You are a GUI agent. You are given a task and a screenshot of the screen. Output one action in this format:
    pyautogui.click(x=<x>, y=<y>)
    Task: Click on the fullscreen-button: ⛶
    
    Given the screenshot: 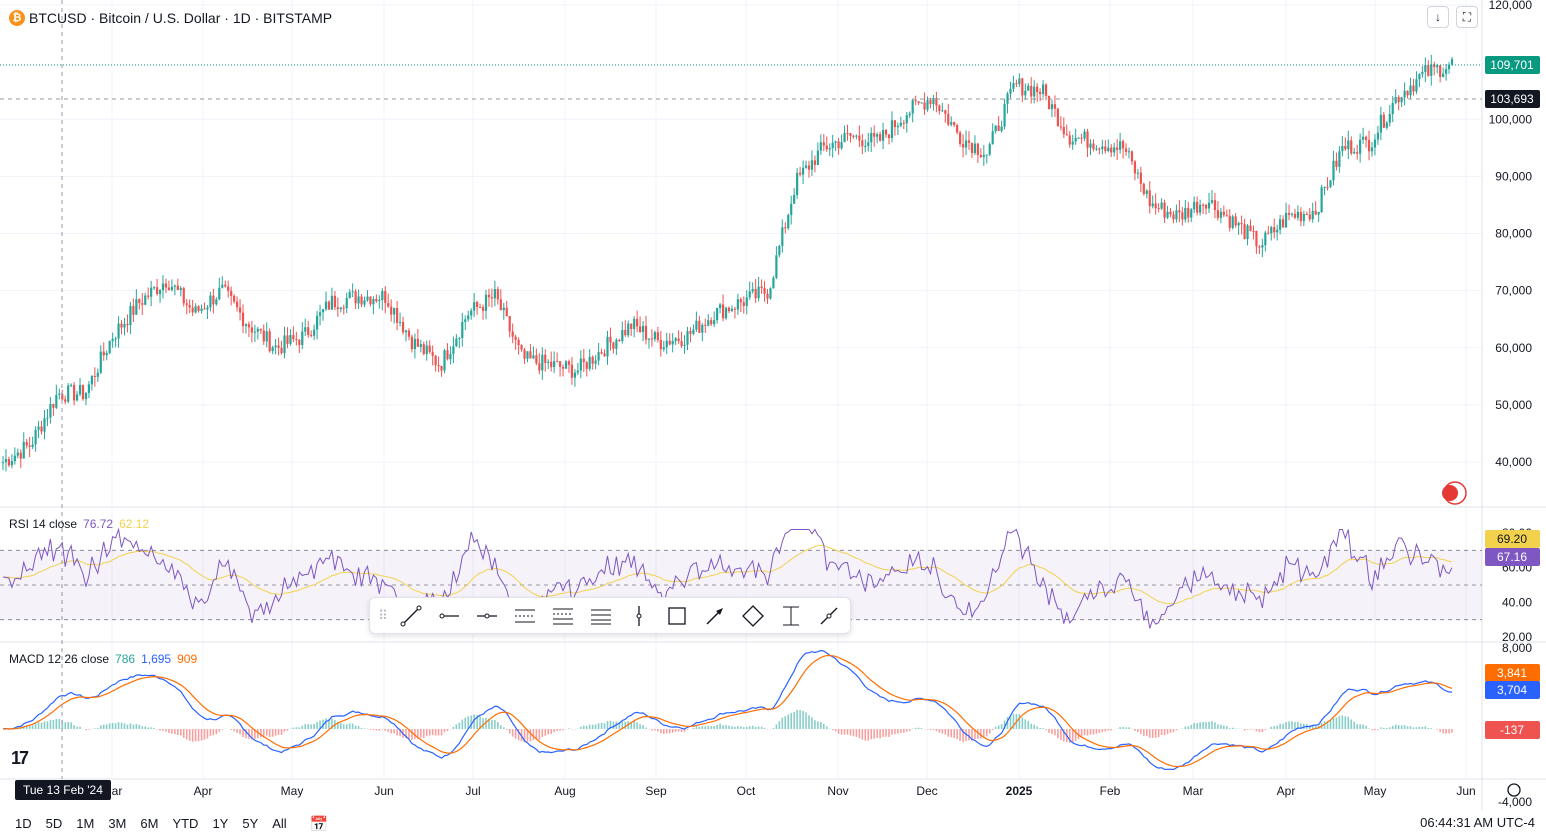 What is the action you would take?
    pyautogui.click(x=1467, y=17)
    